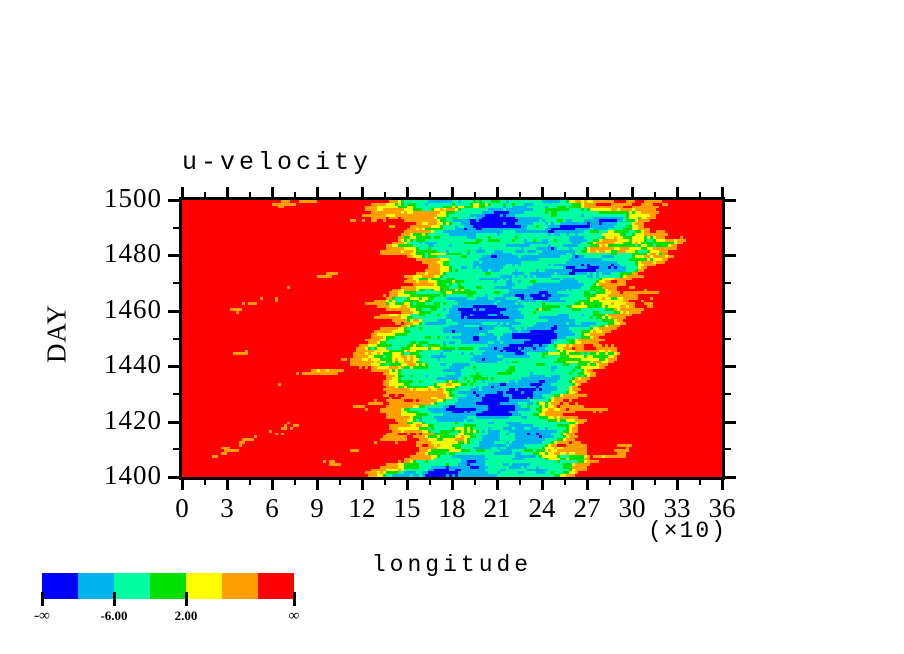 The width and height of the screenshot is (904, 654). What do you see at coordinates (133, 419) in the screenshot?
I see `y-tick-label: 1420` at bounding box center [133, 419].